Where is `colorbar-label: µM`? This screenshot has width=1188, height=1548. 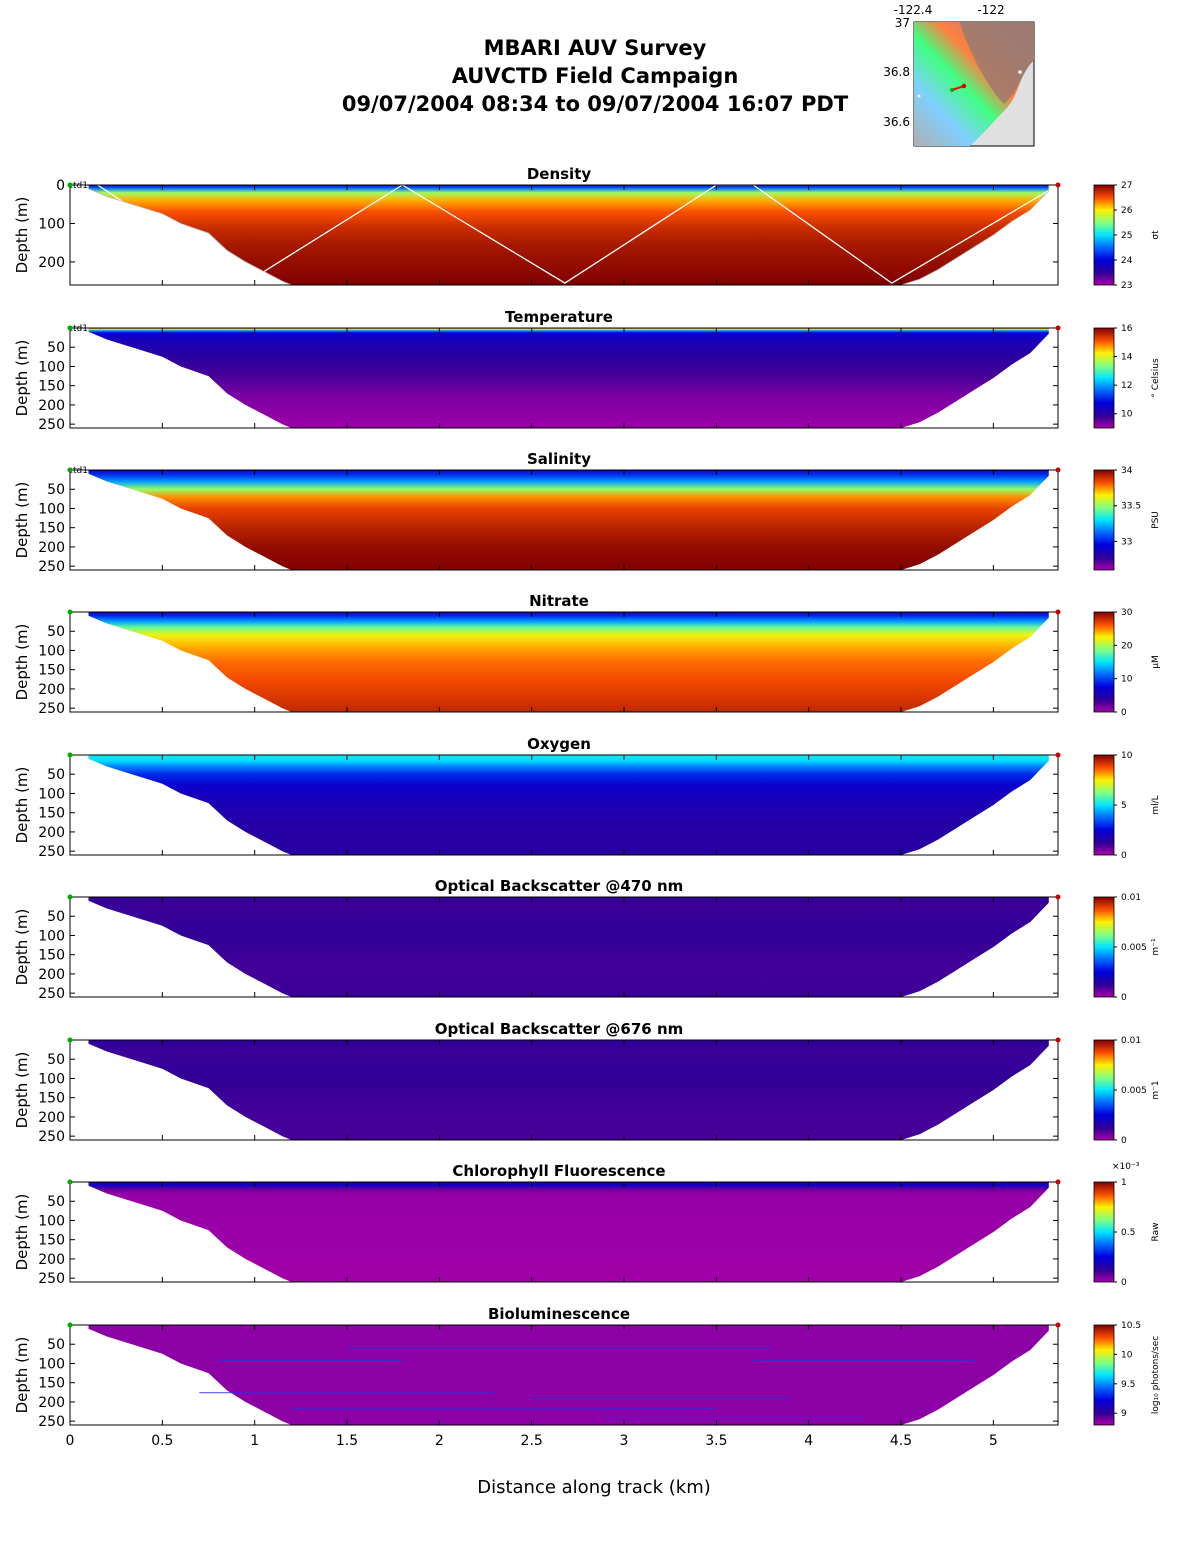 colorbar-label: µM is located at coordinates (1156, 662).